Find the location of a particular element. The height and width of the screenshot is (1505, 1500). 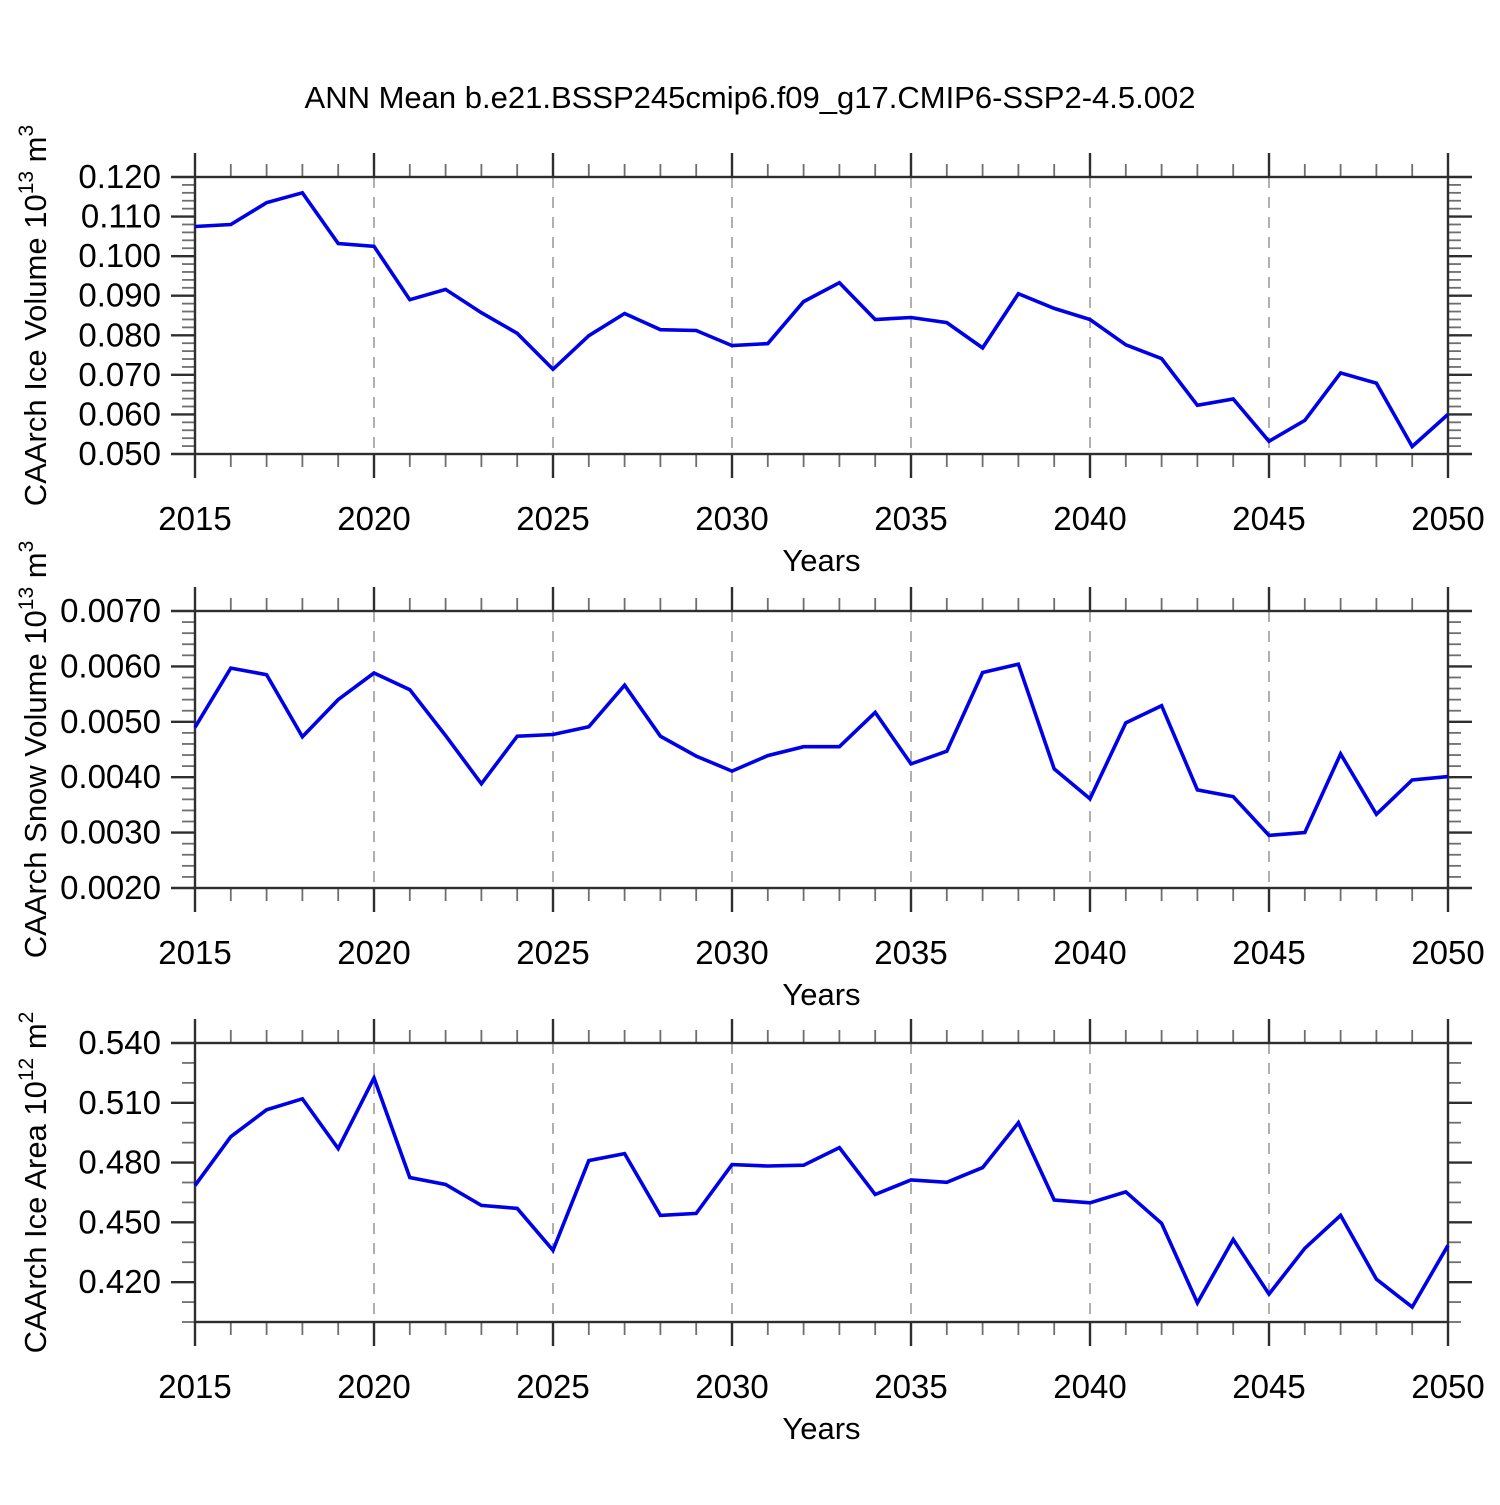

caarch-snow-volume-line is located at coordinates (821, 750).